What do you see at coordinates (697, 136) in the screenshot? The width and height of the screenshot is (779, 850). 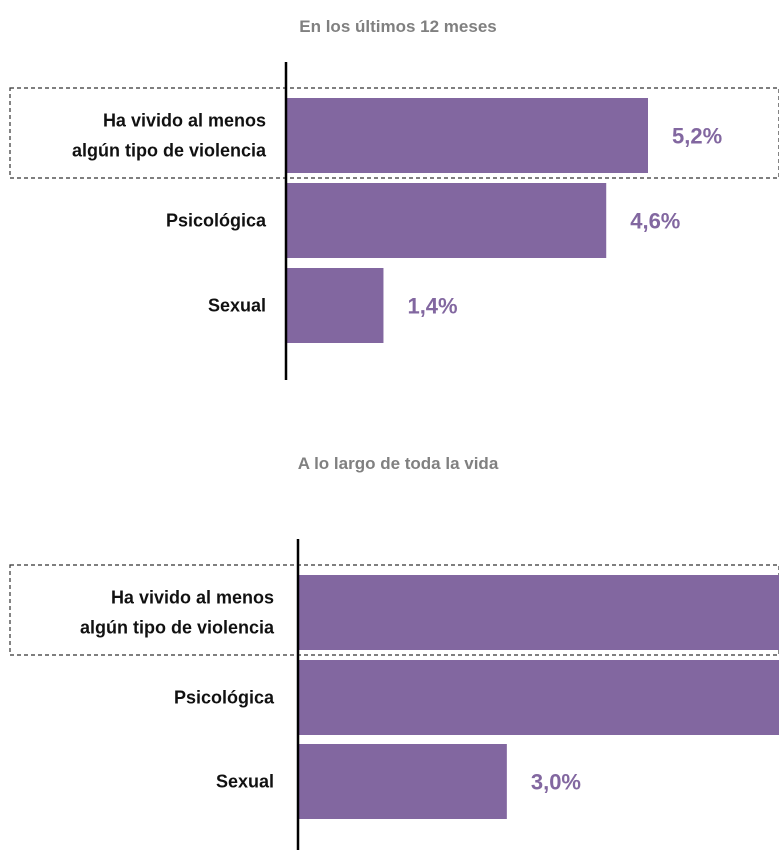 I see `value-label: 5,2%` at bounding box center [697, 136].